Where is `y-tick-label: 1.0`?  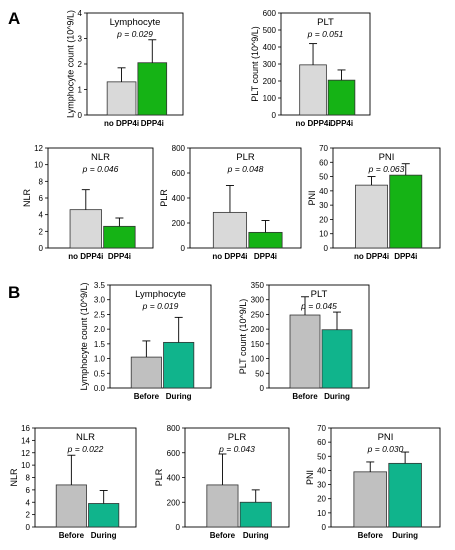 y-tick-label: 1.0 is located at coordinates (100, 359).